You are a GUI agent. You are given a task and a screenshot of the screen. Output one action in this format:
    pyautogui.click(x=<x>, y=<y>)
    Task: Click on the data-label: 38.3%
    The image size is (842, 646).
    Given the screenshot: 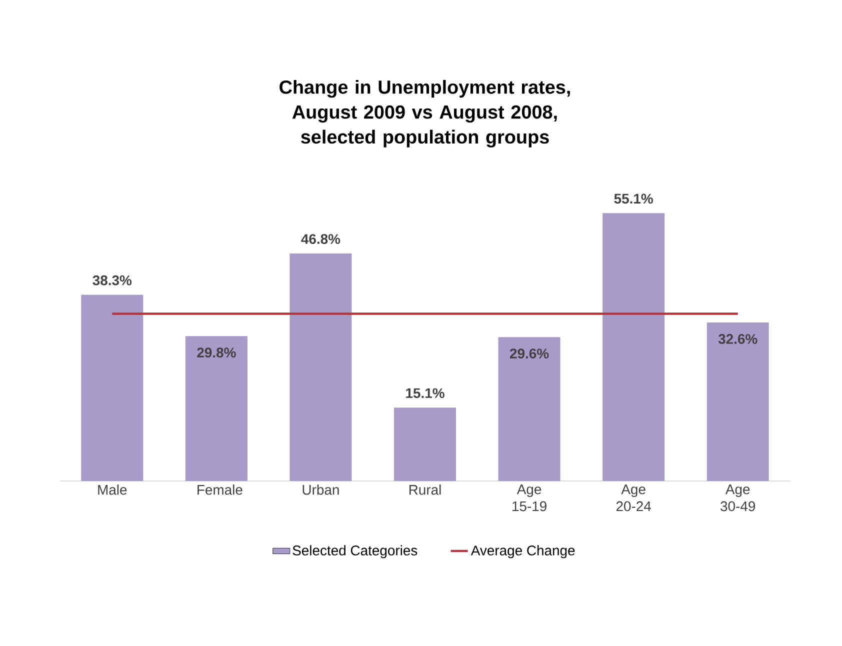 What is the action you would take?
    pyautogui.click(x=112, y=280)
    